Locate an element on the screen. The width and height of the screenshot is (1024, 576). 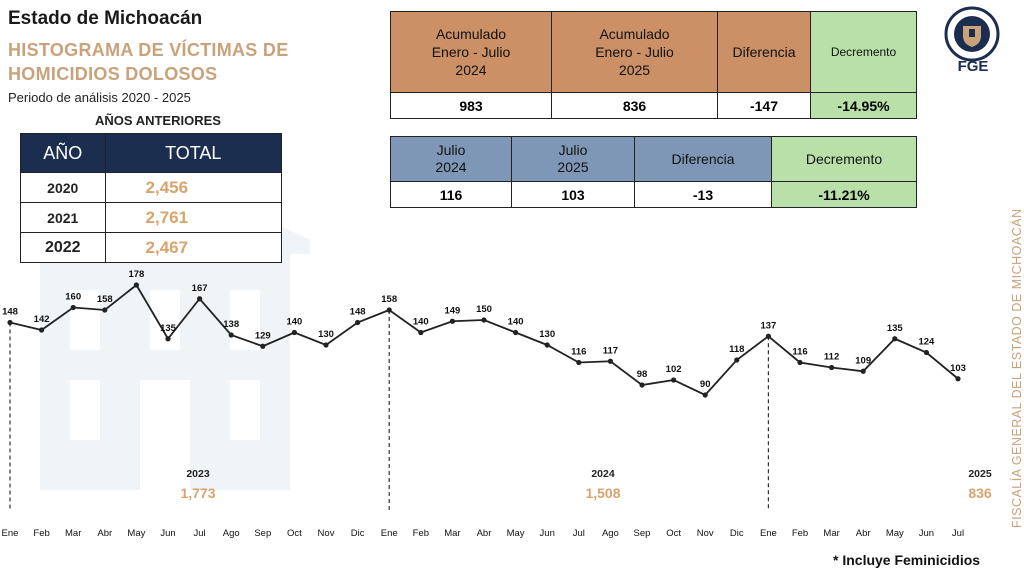
table-row: 2021 2,761 is located at coordinates (151, 217).